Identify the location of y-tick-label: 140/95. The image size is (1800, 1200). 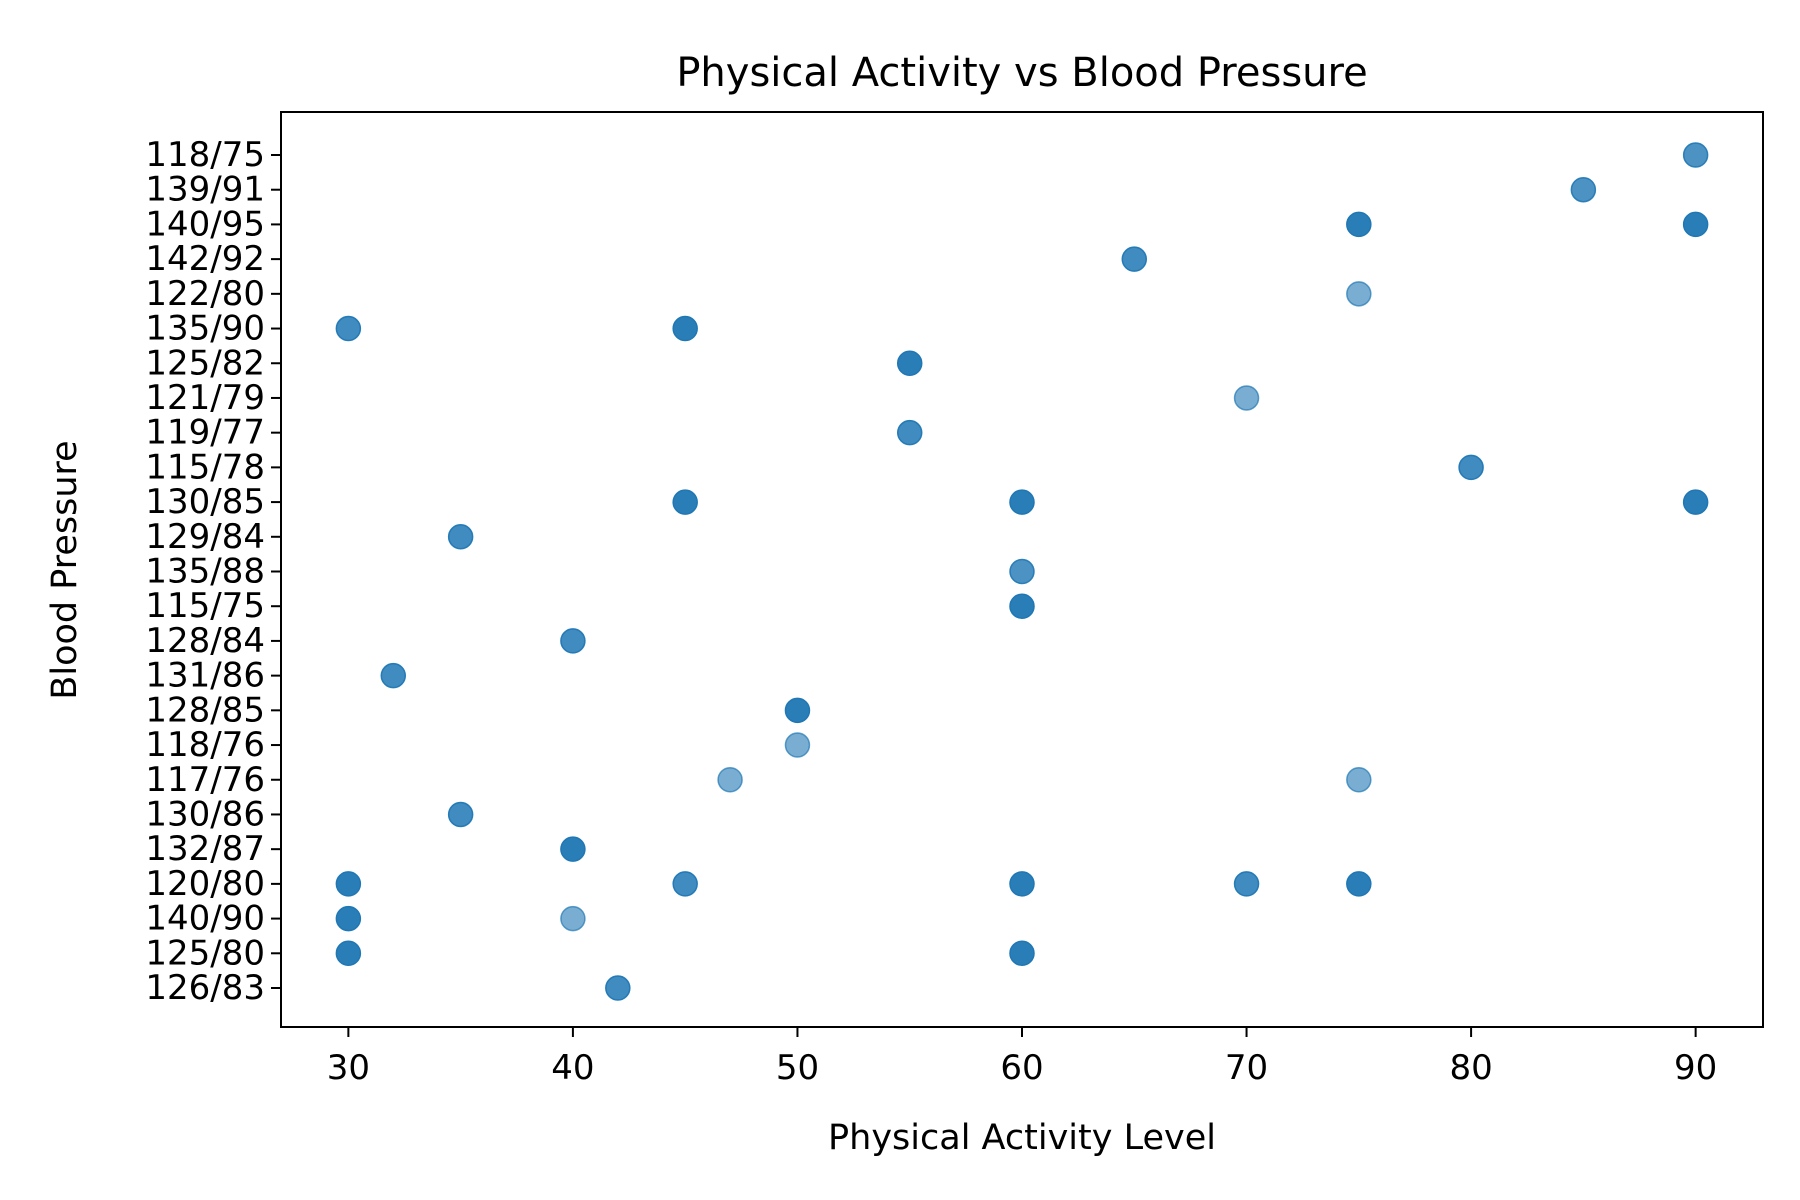
(205, 224).